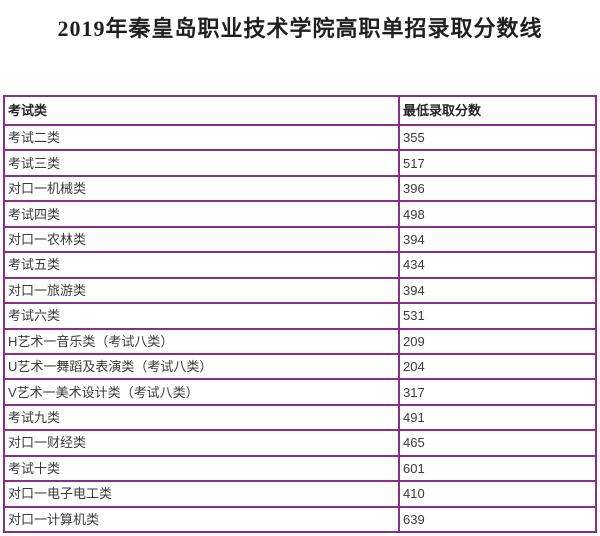 The height and width of the screenshot is (536, 600). What do you see at coordinates (497, 265) in the screenshot?
I see `min-score-cell: 434` at bounding box center [497, 265].